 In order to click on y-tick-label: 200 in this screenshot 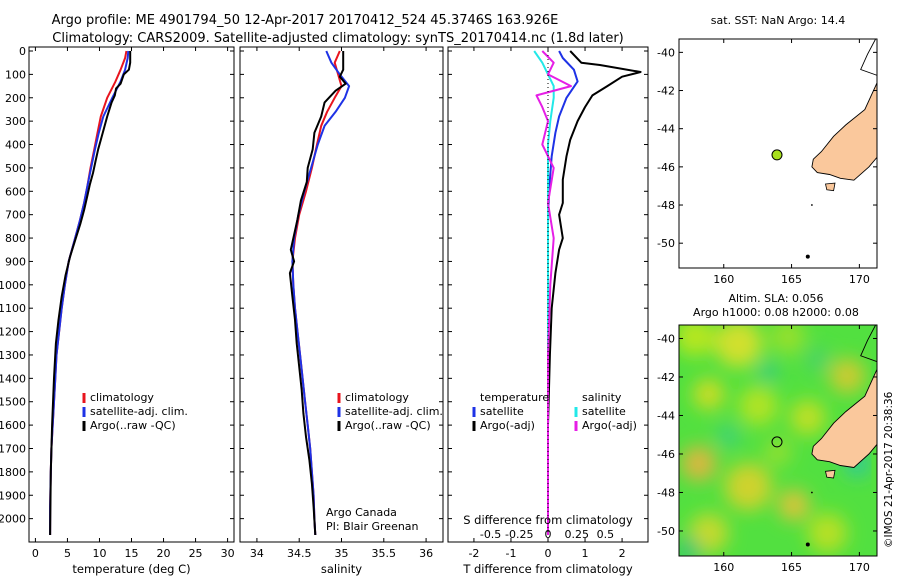, I will do `click(15, 98)`.